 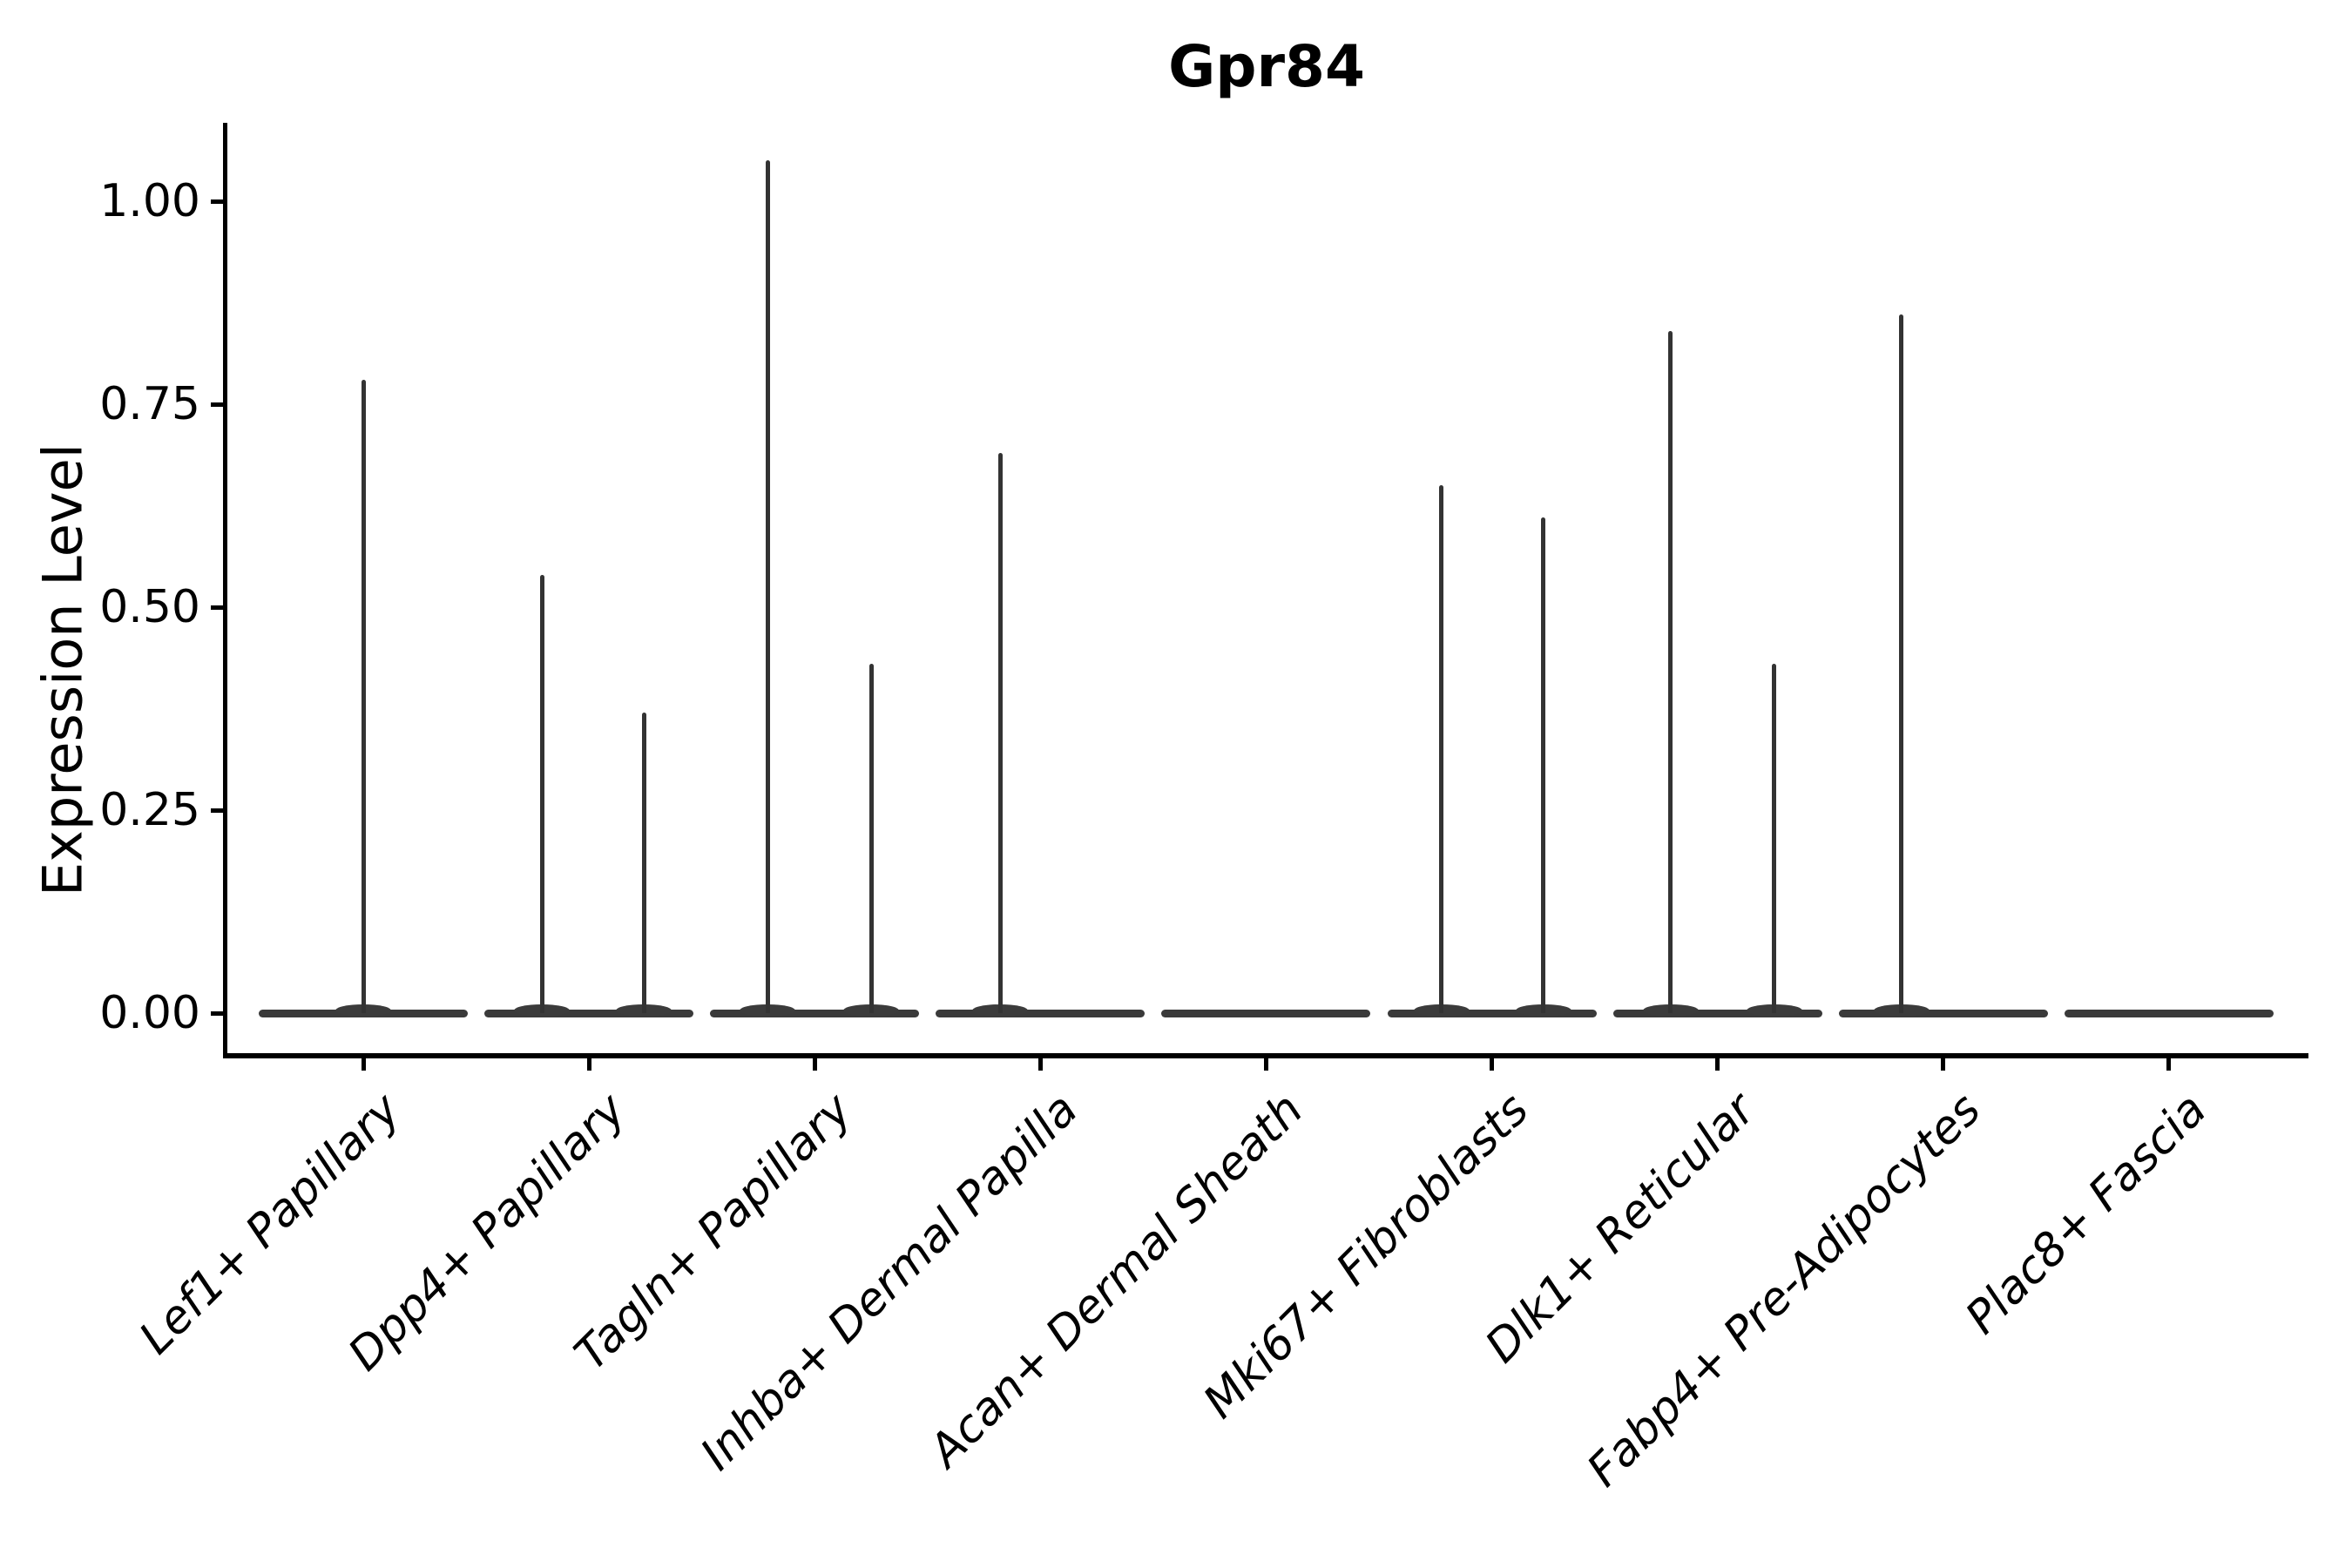 What do you see at coordinates (150, 404) in the screenshot?
I see `y-tick-label: 0.75` at bounding box center [150, 404].